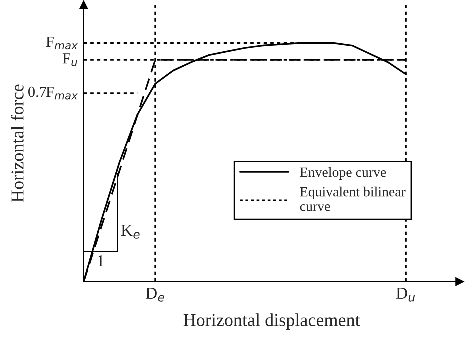  What do you see at coordinates (272, 322) in the screenshot?
I see `x-axis-title: Horizontal displacement` at bounding box center [272, 322].